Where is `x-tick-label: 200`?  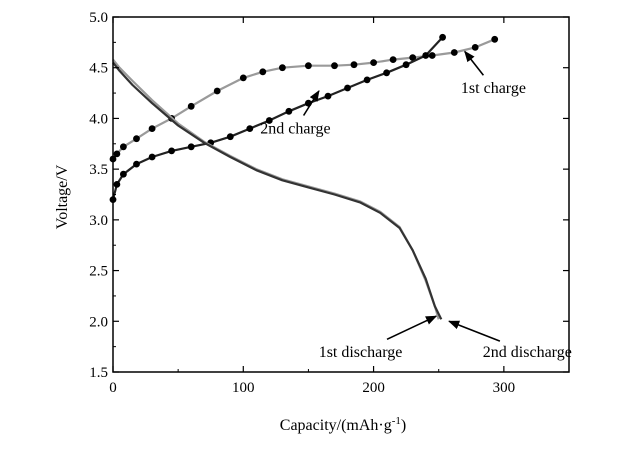 x-tick-label: 200 is located at coordinates (373, 388).